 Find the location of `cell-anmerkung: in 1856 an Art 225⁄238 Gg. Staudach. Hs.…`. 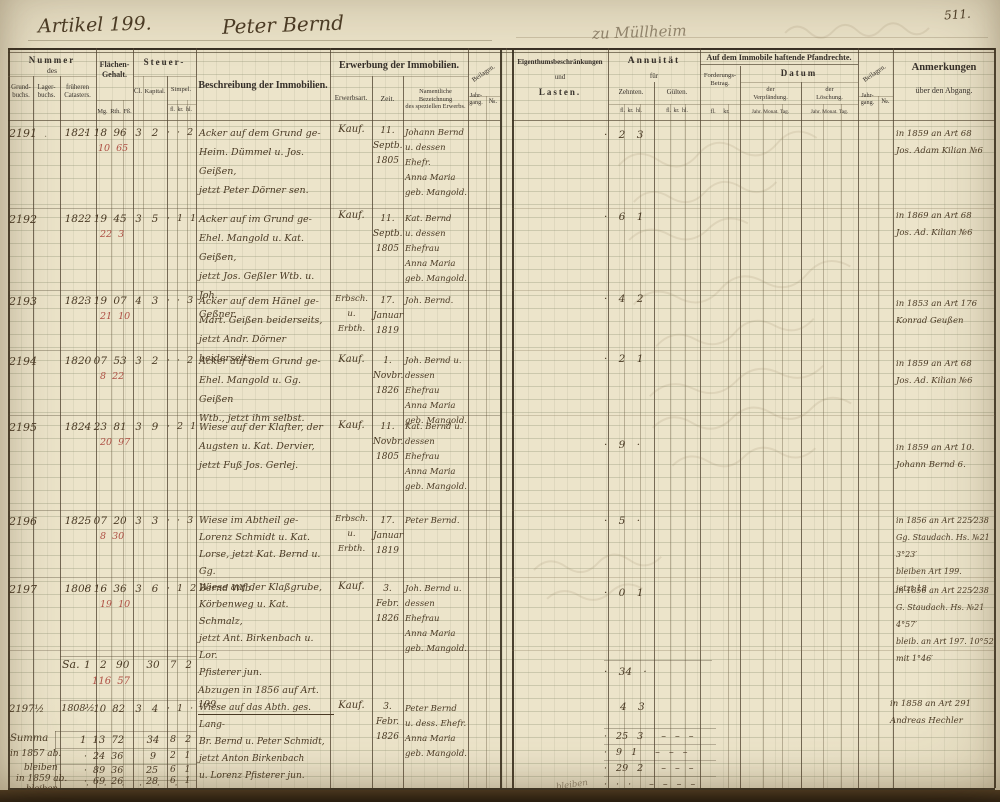

cell-anmerkung: in 1856 an Art 225⁄238 Gg. Staudach. Hs.… is located at coordinates (943, 554).